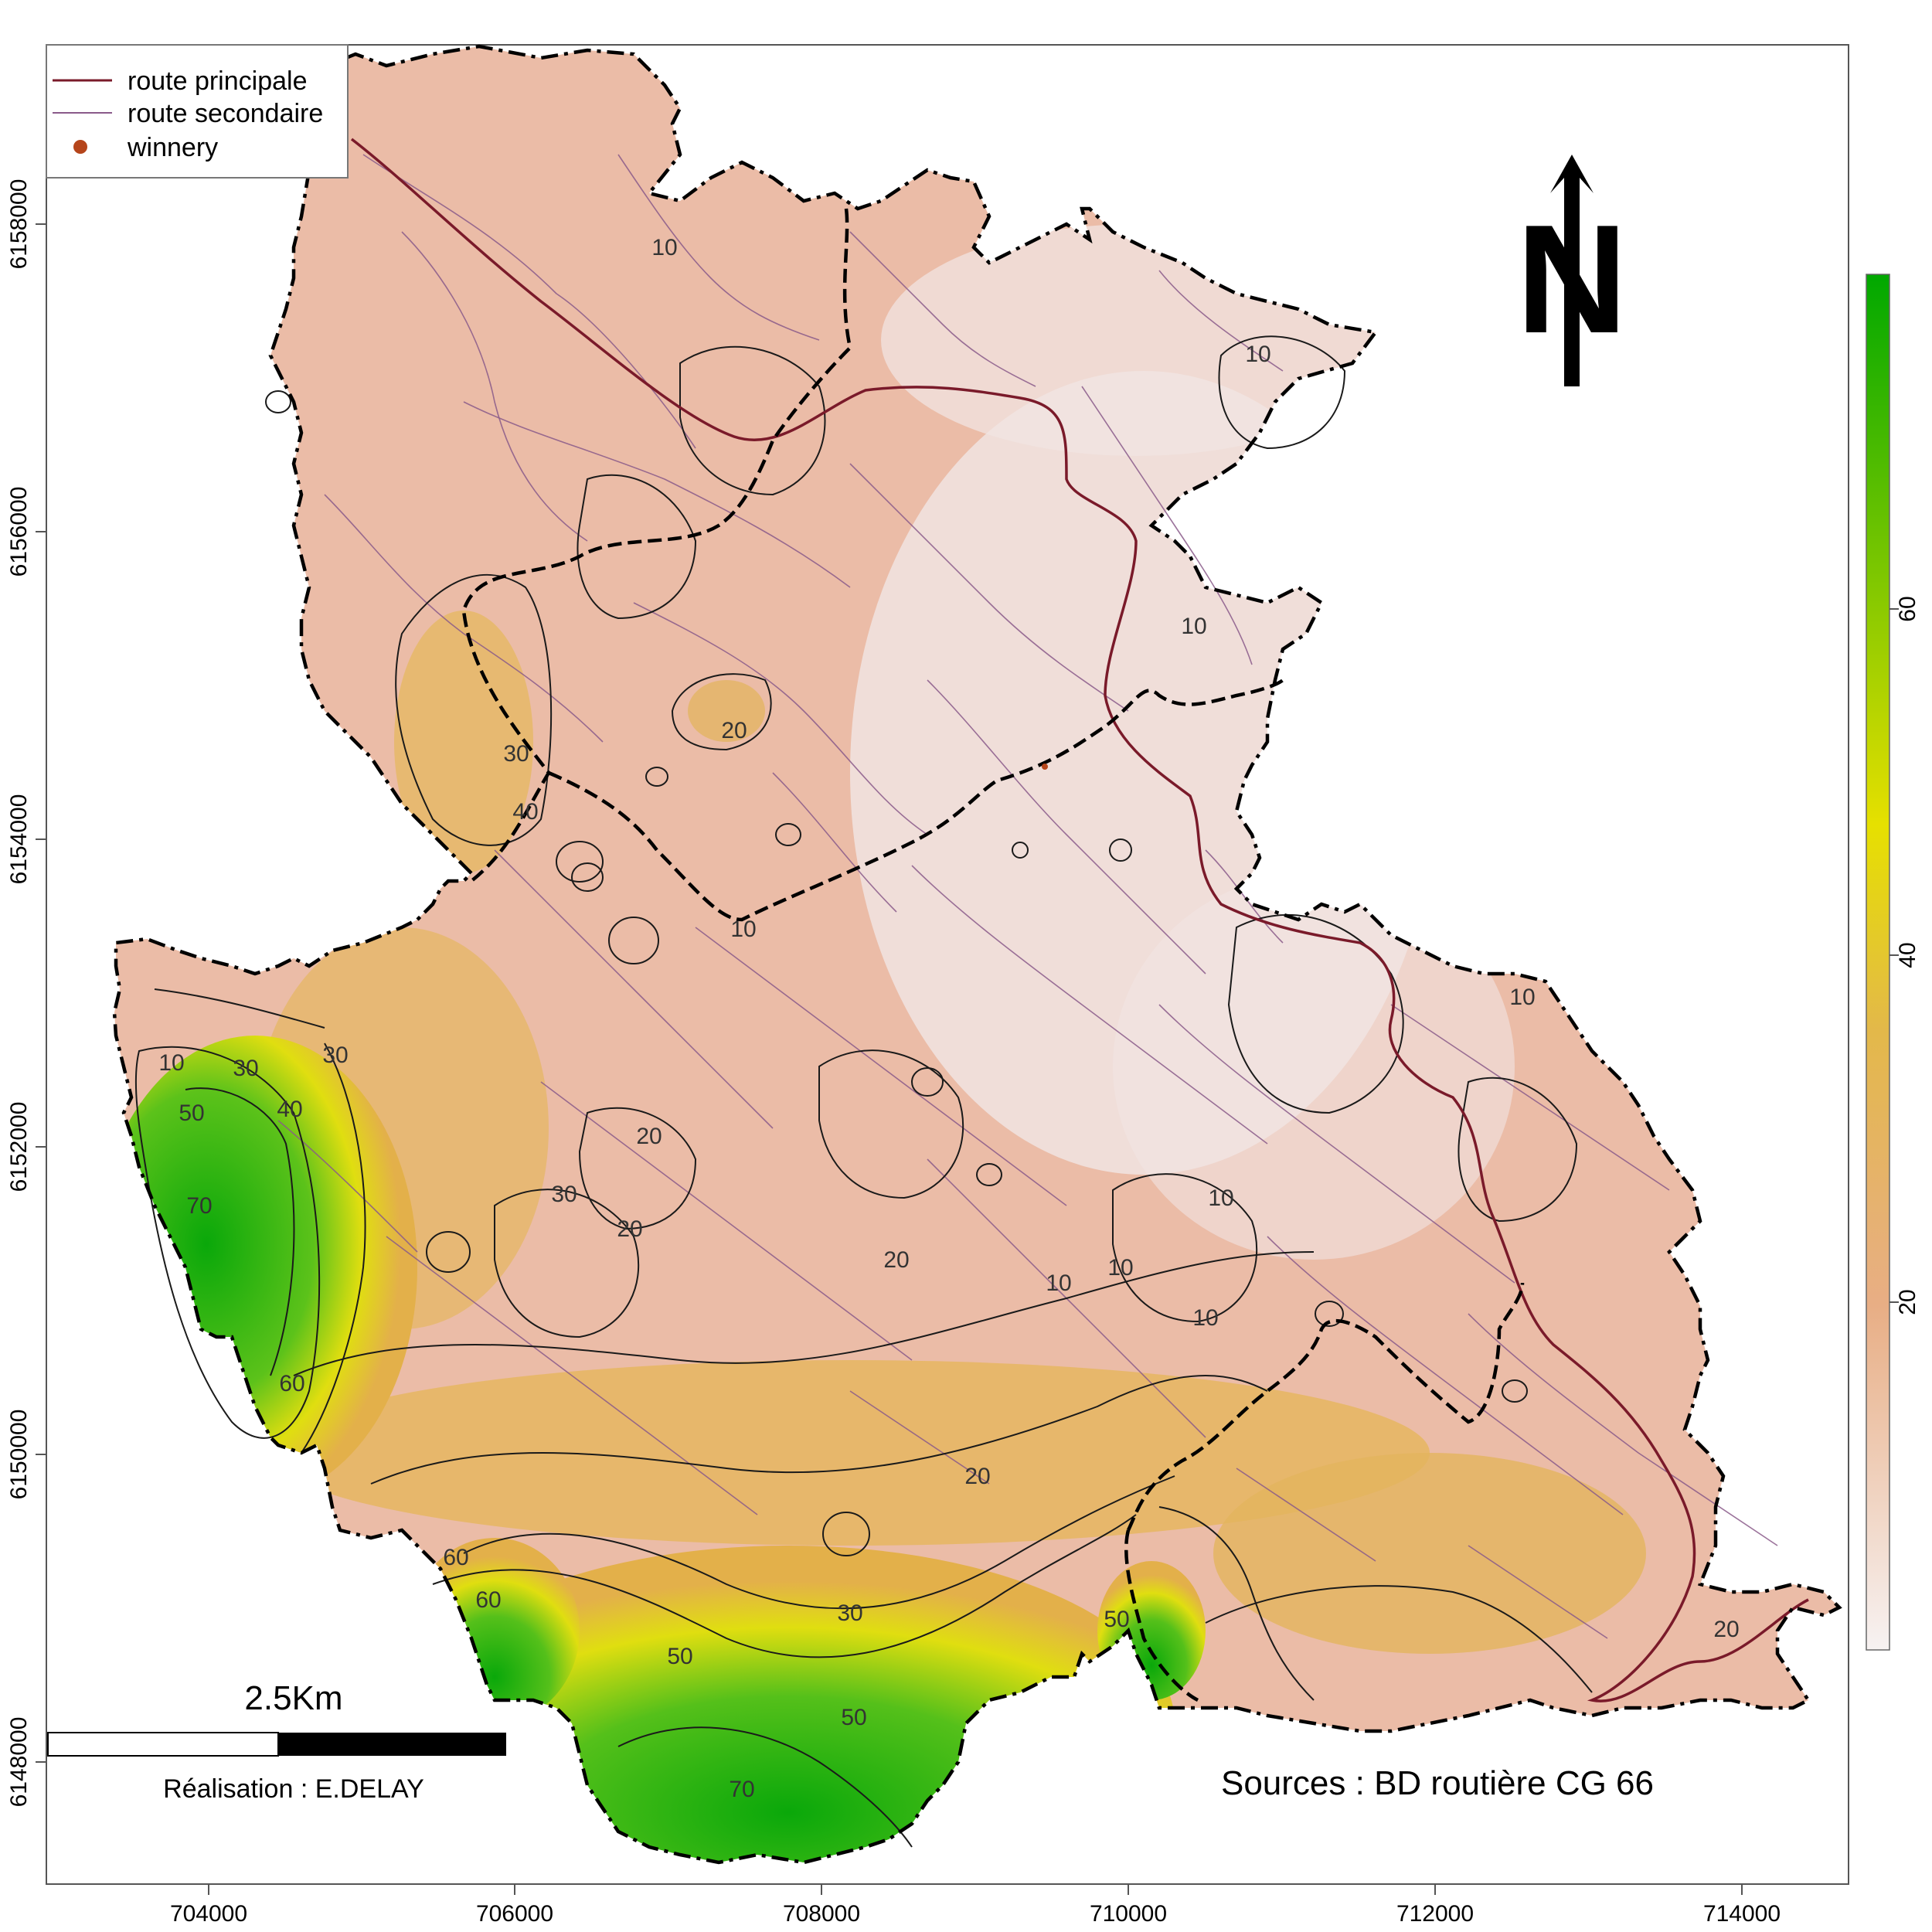 This screenshot has width=1932, height=1932. What do you see at coordinates (1908, 955) in the screenshot?
I see `colorbar-tick-label: 40` at bounding box center [1908, 955].